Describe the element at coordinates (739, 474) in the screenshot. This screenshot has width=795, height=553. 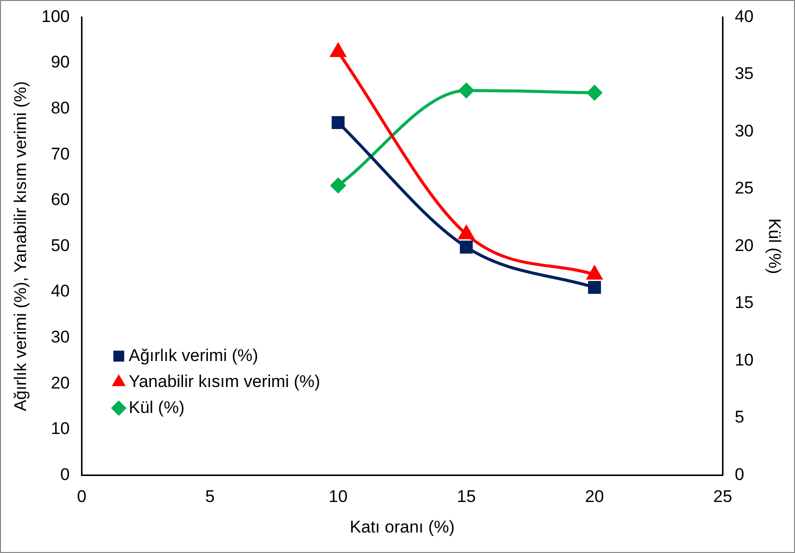
I see `y2-tick-label: 0` at that location.